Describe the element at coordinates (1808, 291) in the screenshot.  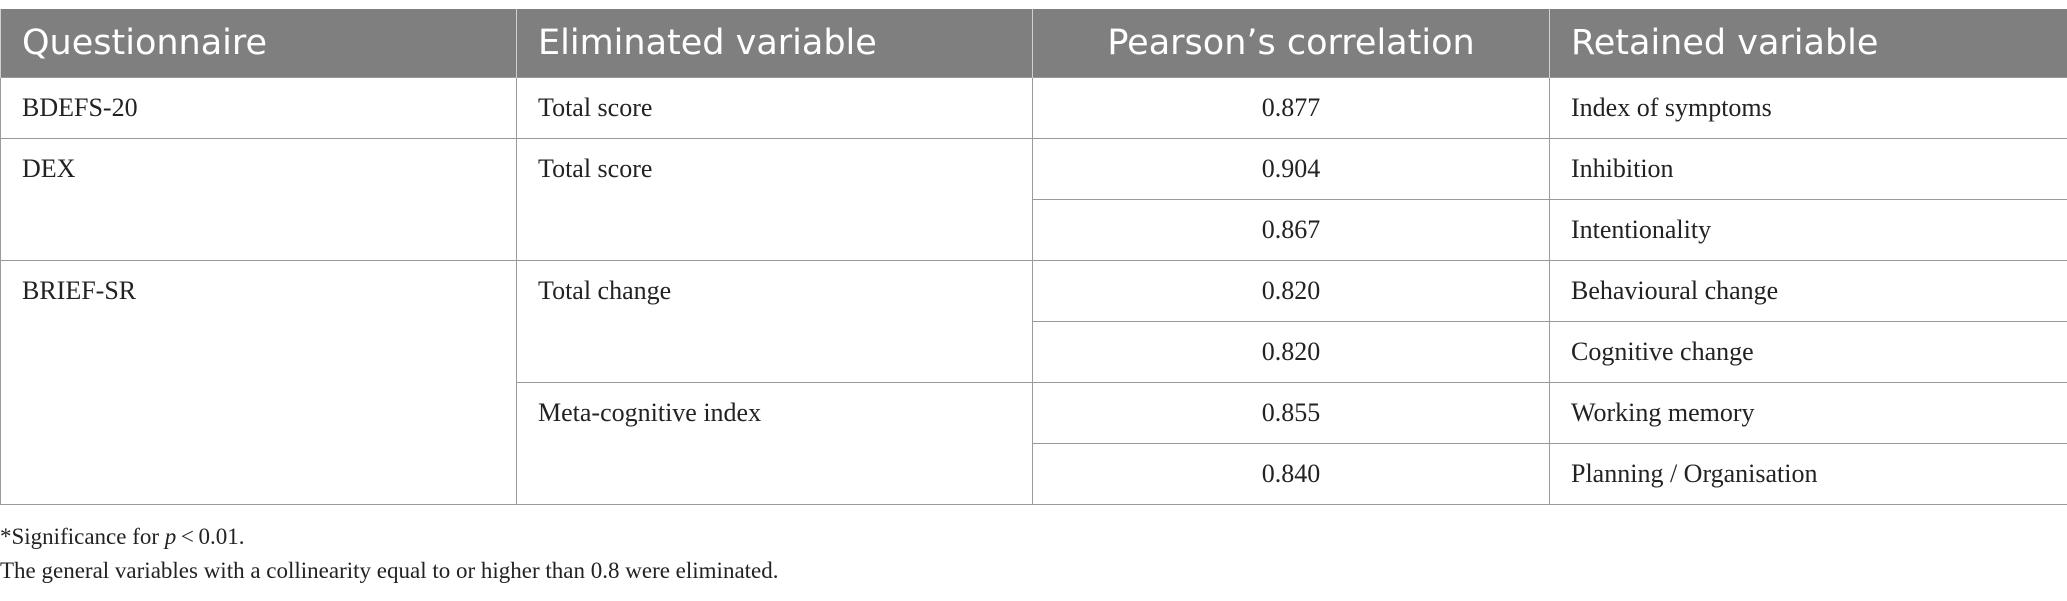
I see `retained-variable-cell: Behavioural change` at that location.